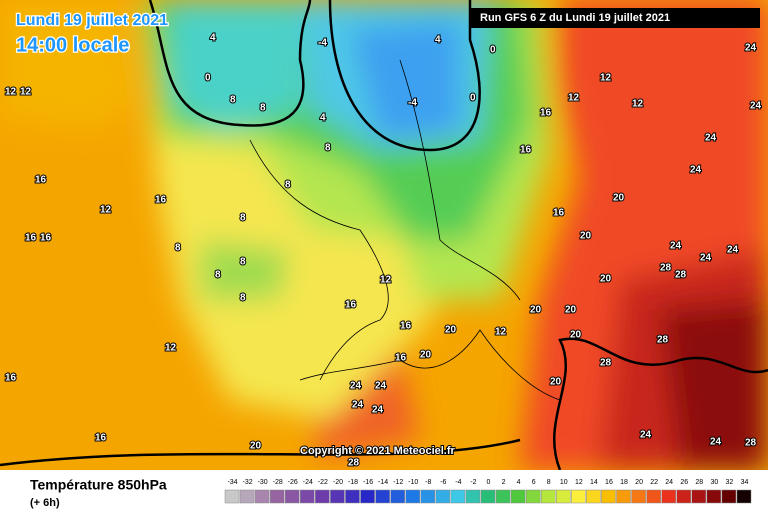 This screenshot has height=517, width=768. Describe the element at coordinates (413, 482) in the screenshot. I see `scale-label: -10` at that location.